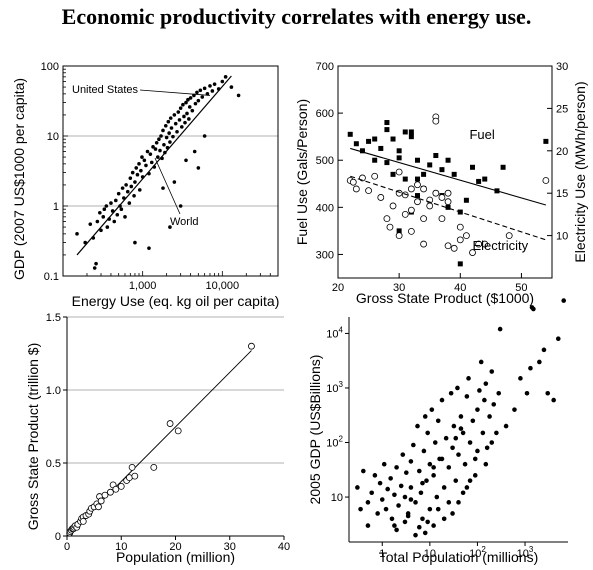  What do you see at coordinates (58, 537) in the screenshot?
I see `y-tick-label: 0` at bounding box center [58, 537].